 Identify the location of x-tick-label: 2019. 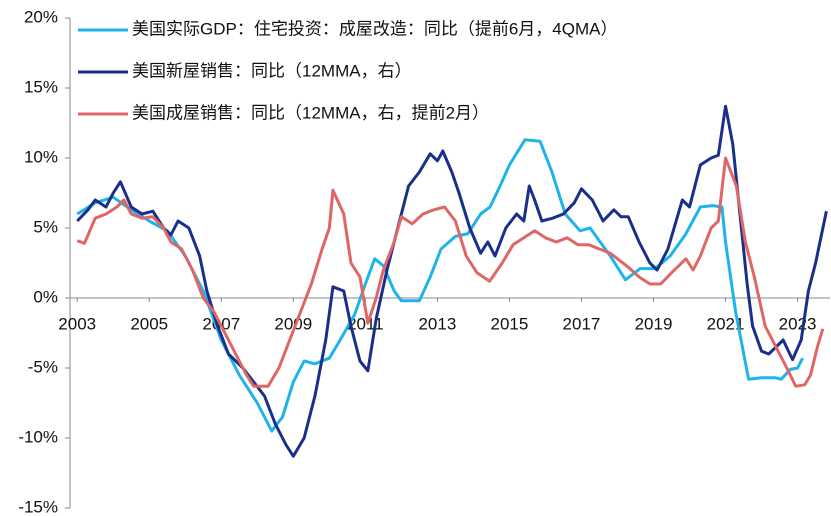
(654, 323).